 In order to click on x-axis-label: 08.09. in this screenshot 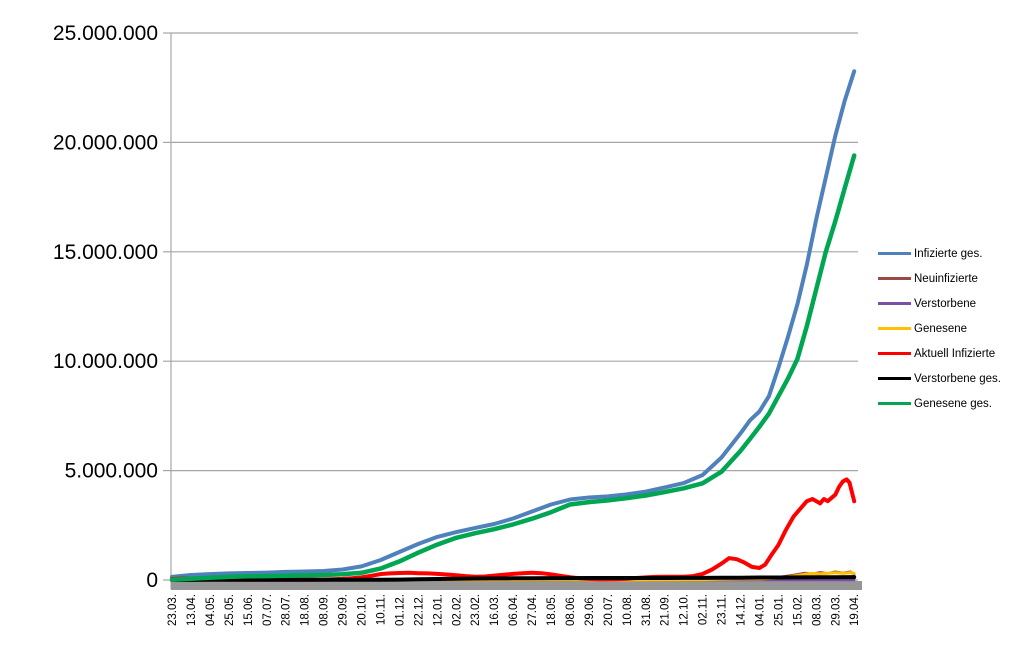, I will do `click(325, 610)`.